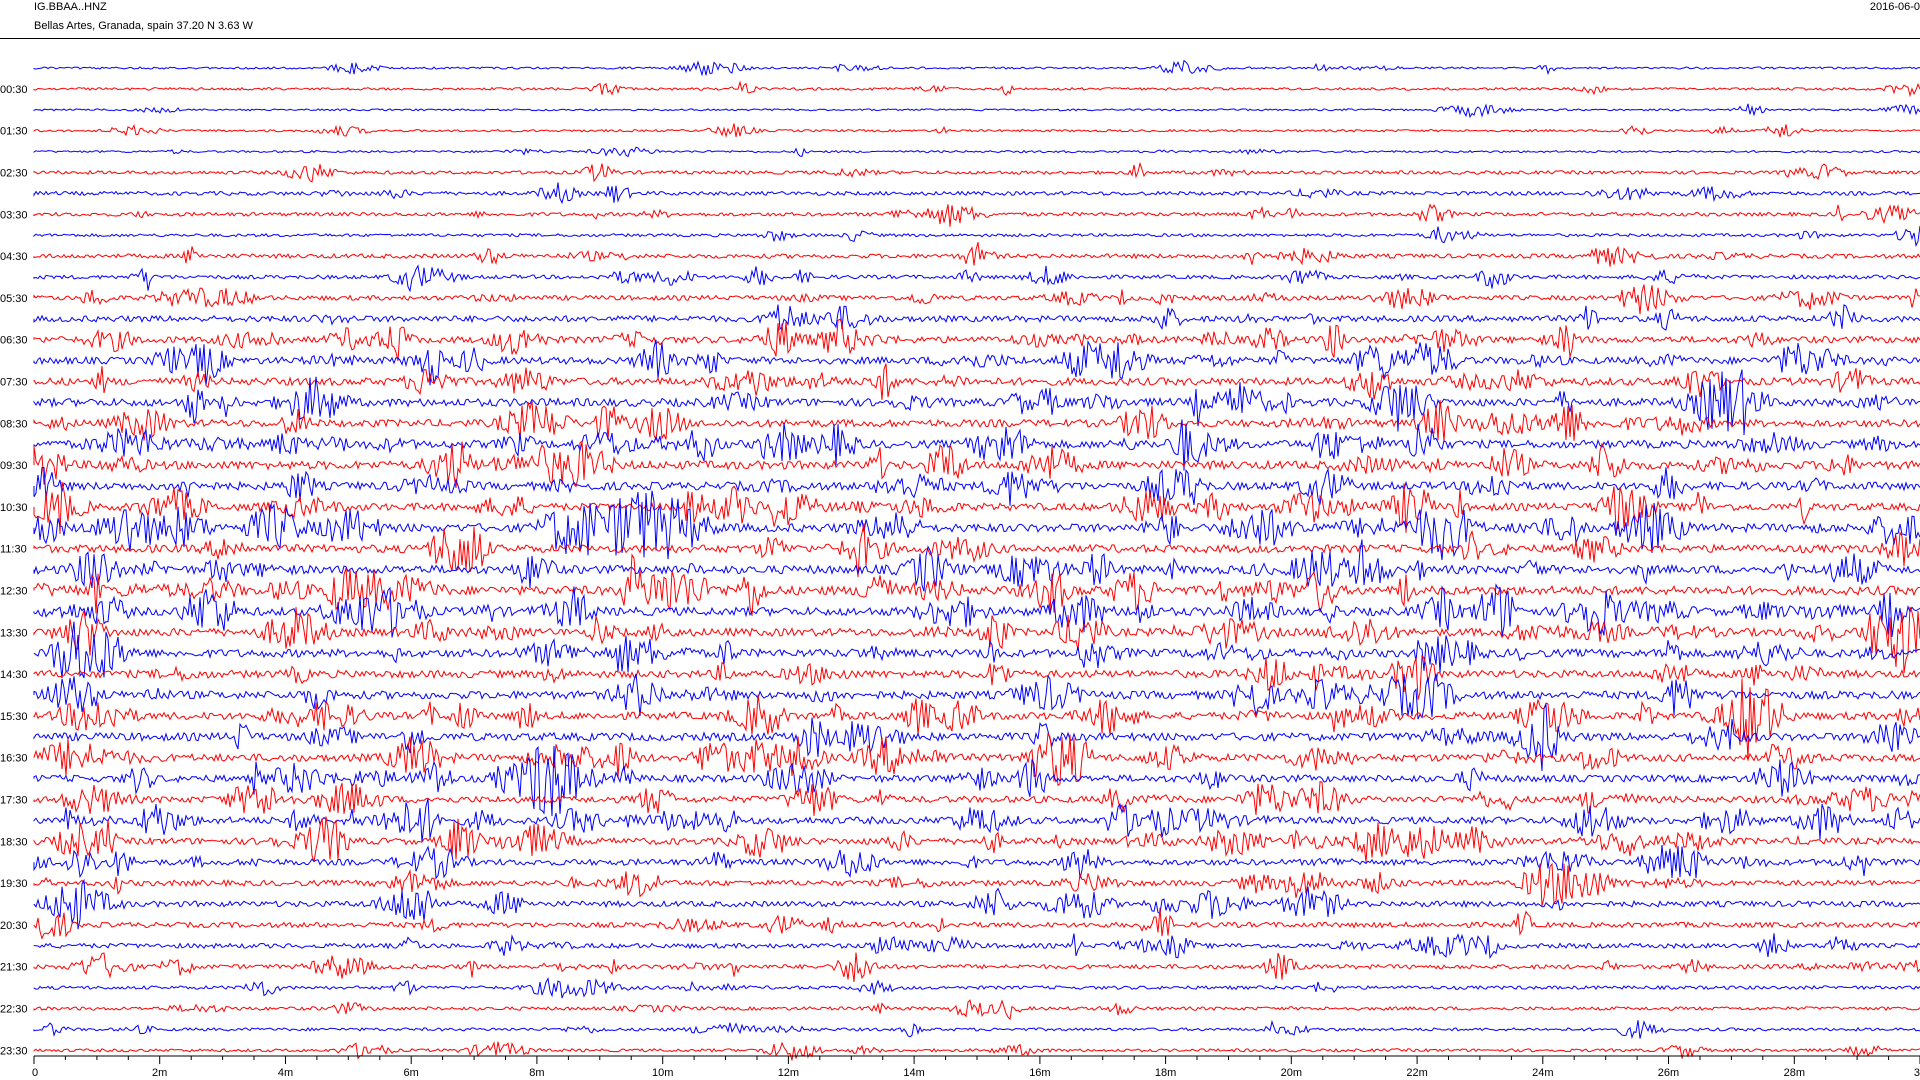 The image size is (1920, 1080). Describe the element at coordinates (1668, 1073) in the screenshot. I see `x-tick-label: 26m` at that location.